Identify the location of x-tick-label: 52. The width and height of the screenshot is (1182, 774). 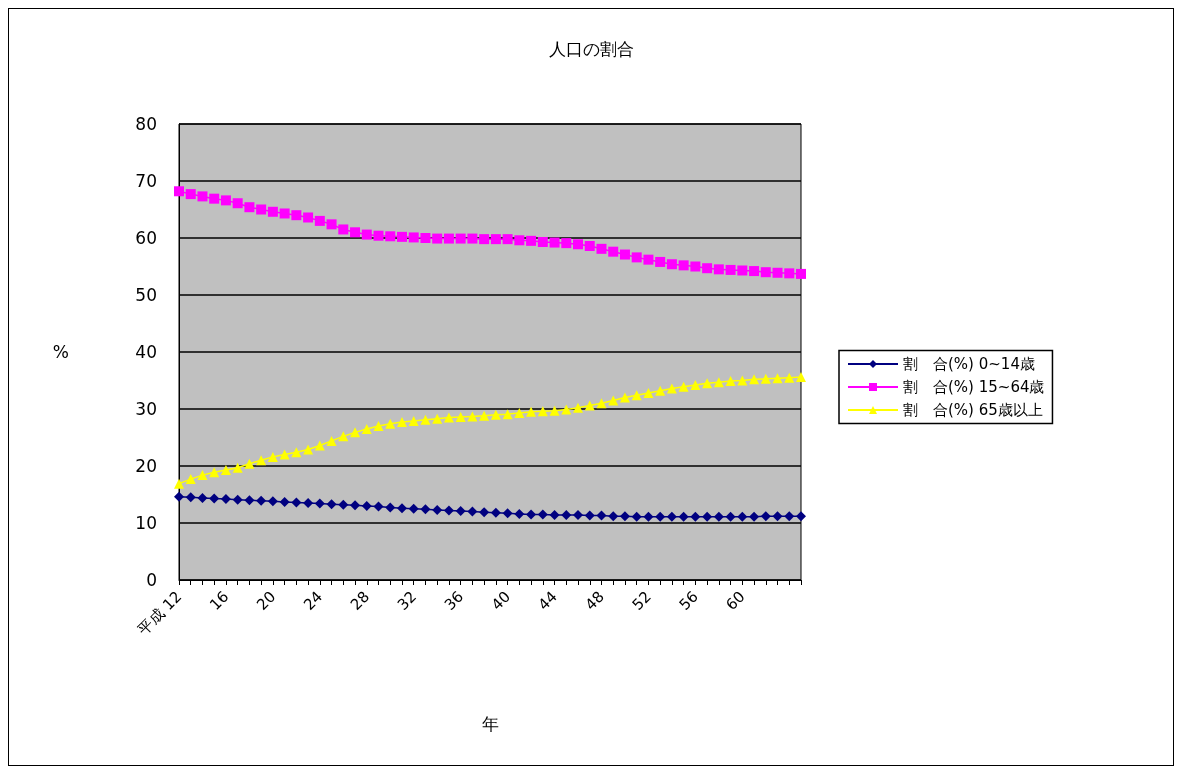
(641, 600).